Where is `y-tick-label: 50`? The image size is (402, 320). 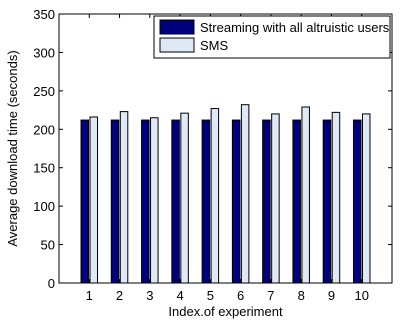 y-tick-label: 50 is located at coordinates (48, 245).